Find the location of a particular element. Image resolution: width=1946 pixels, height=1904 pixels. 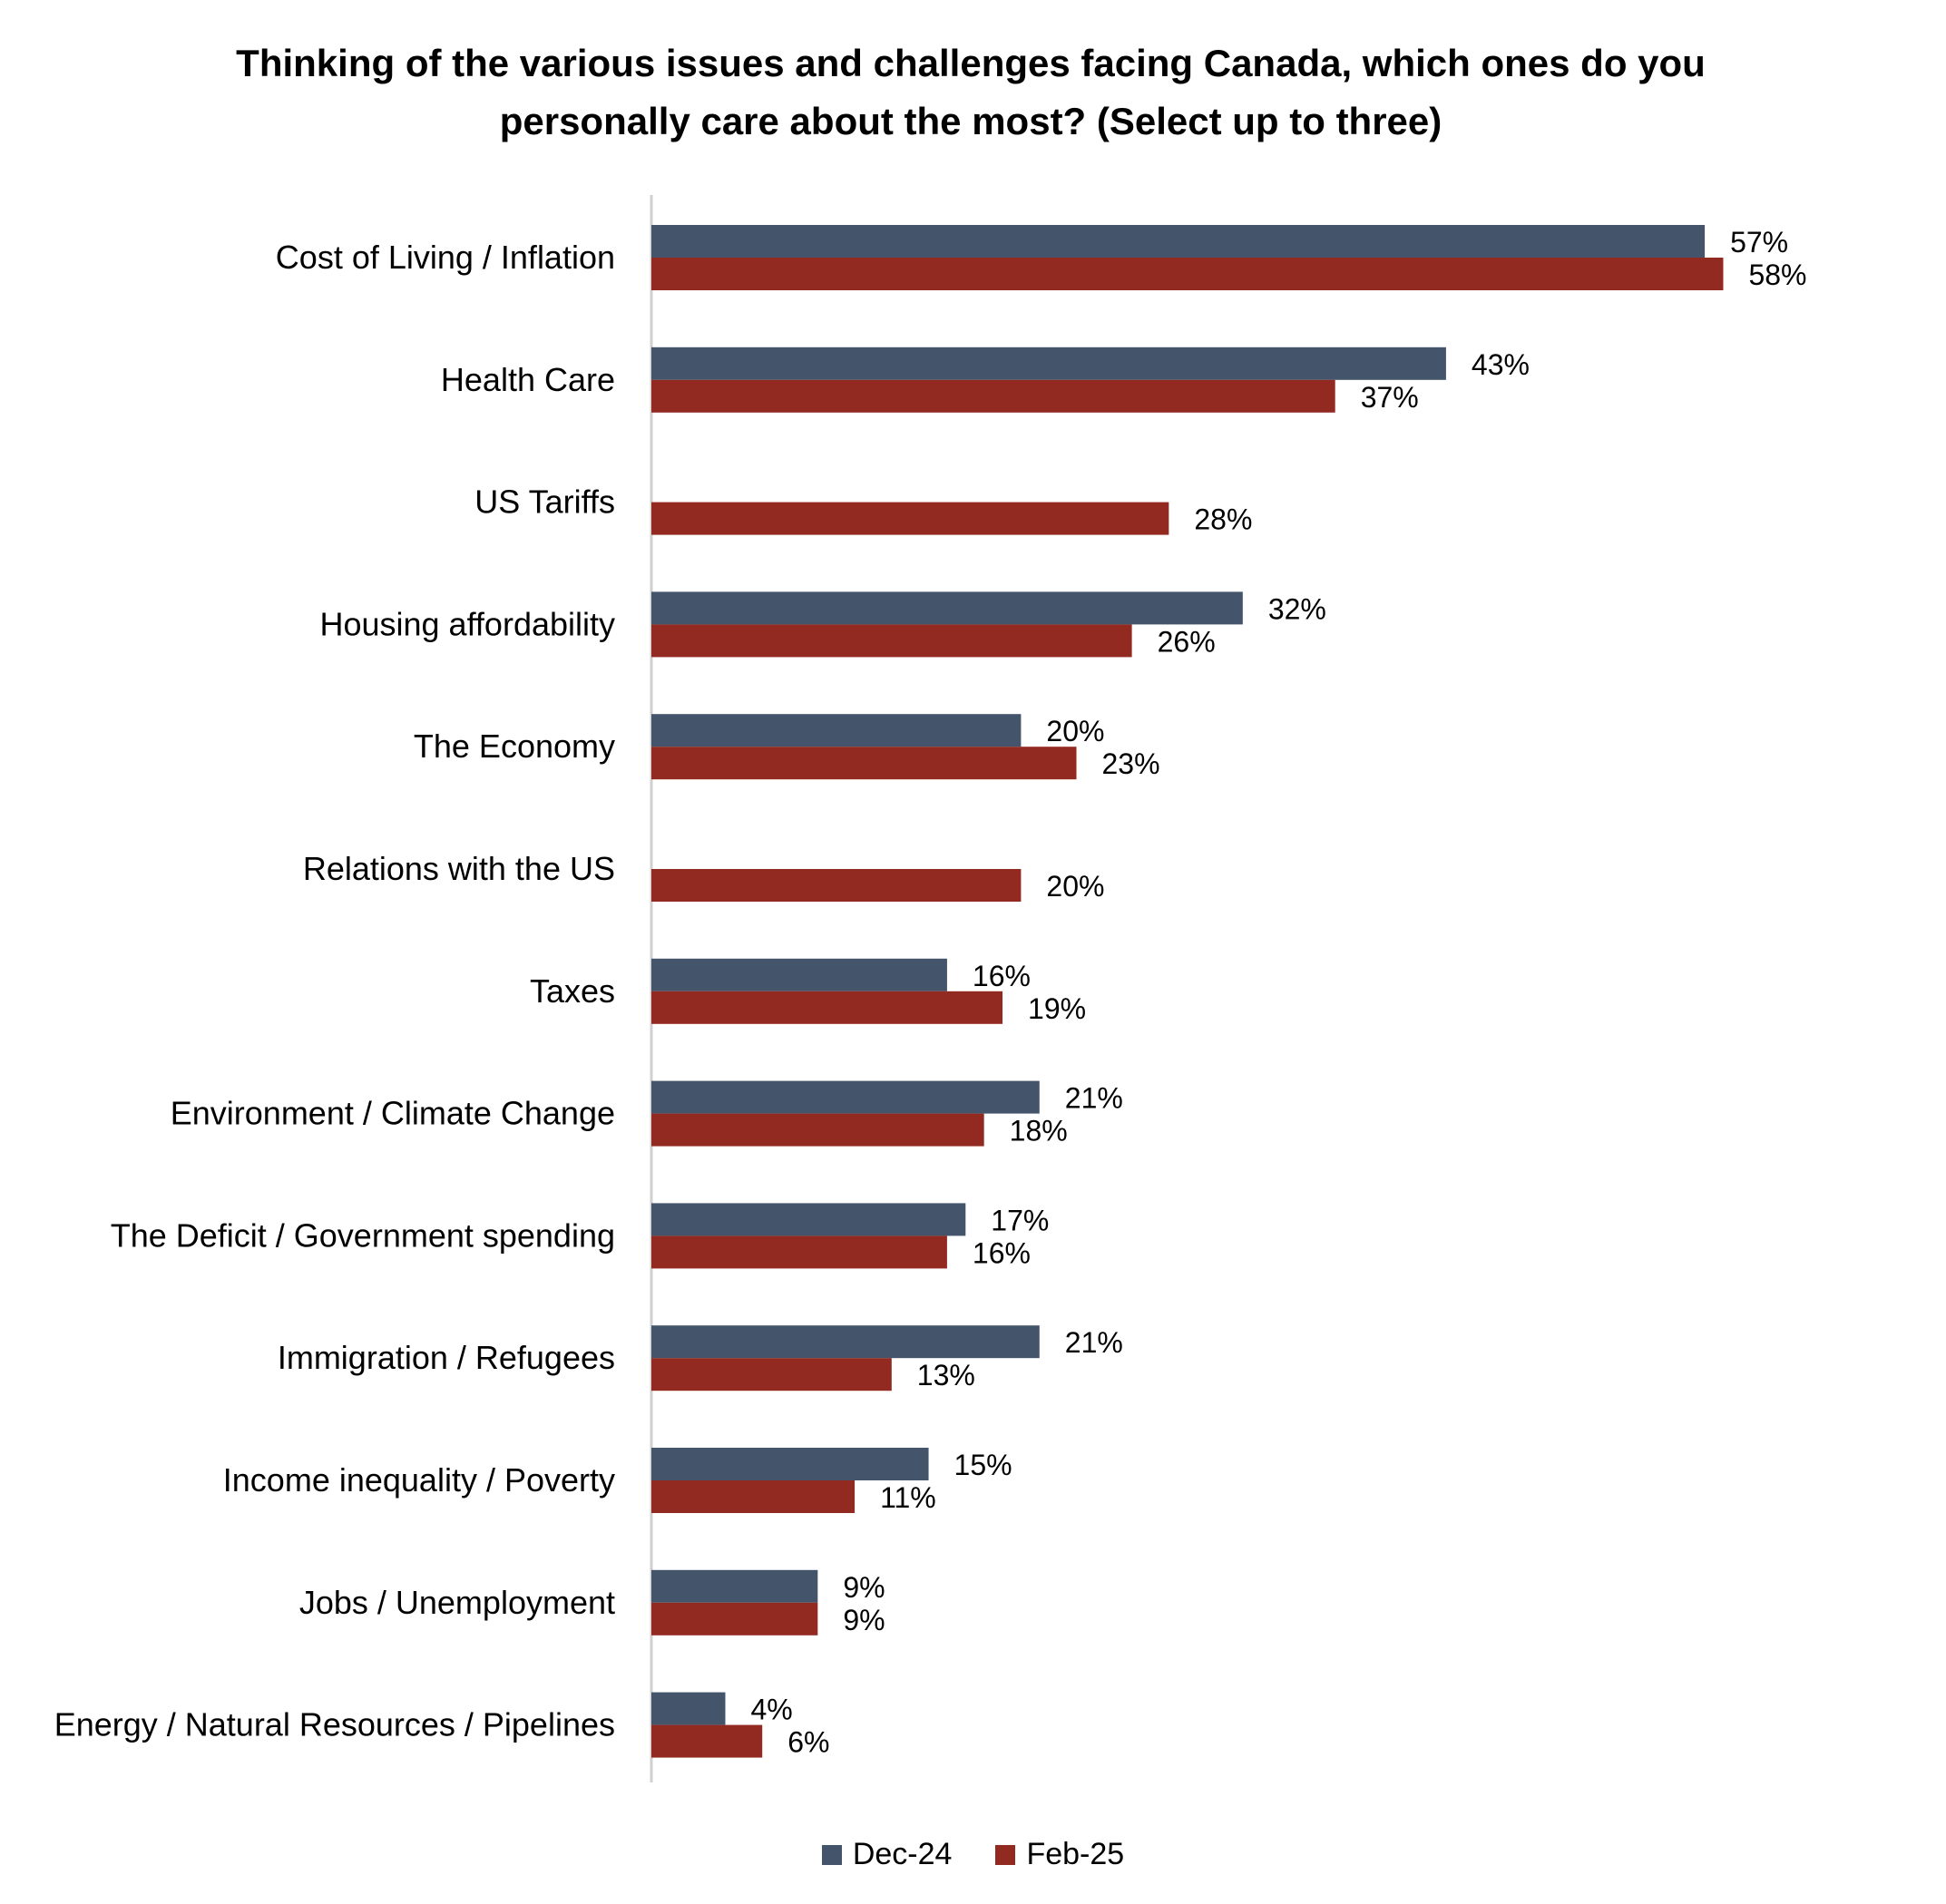

bar-dec-24-environment-climate-change is located at coordinates (845, 1097).